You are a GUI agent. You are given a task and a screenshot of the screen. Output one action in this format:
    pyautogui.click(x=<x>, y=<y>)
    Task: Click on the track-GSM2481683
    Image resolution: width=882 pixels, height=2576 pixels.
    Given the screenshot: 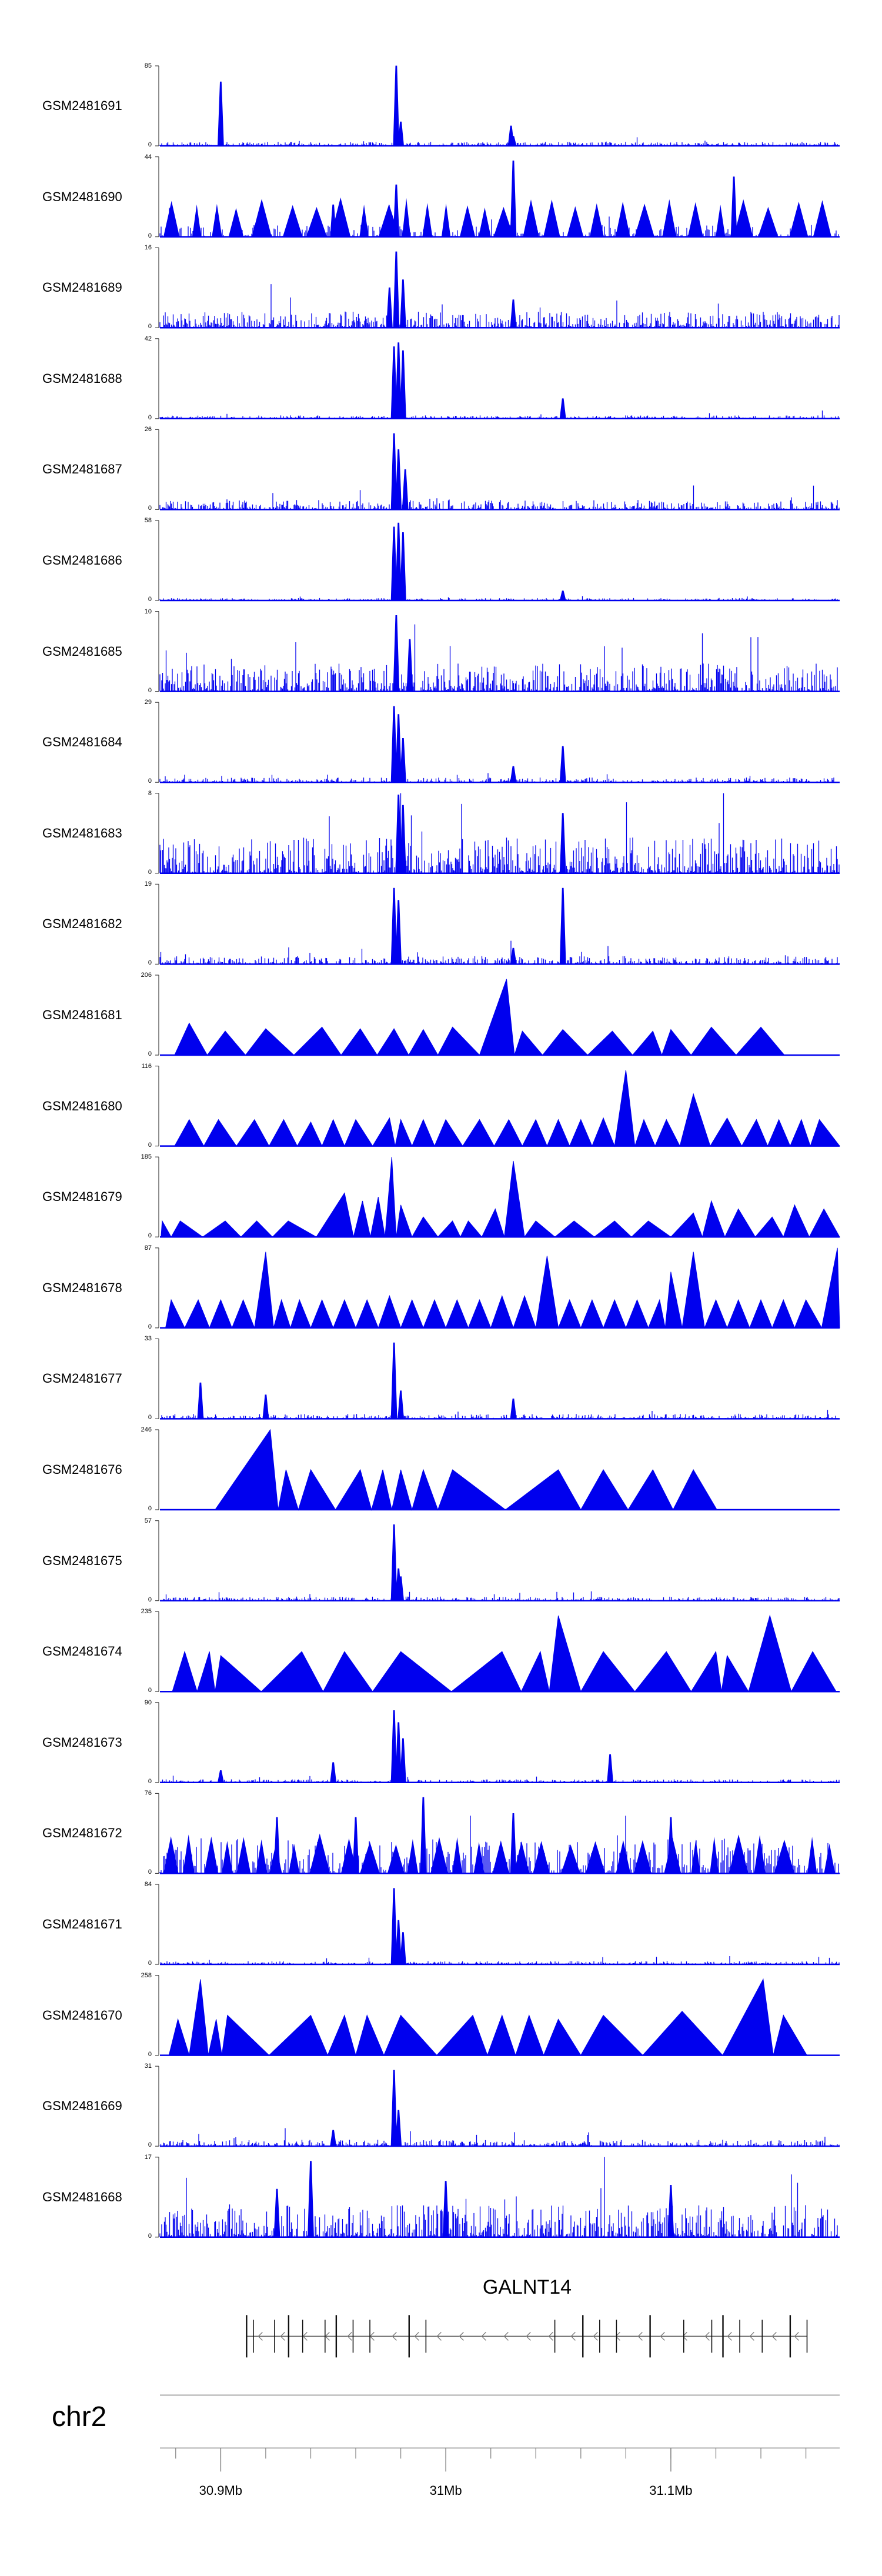 What is the action you would take?
    pyautogui.click(x=497, y=834)
    